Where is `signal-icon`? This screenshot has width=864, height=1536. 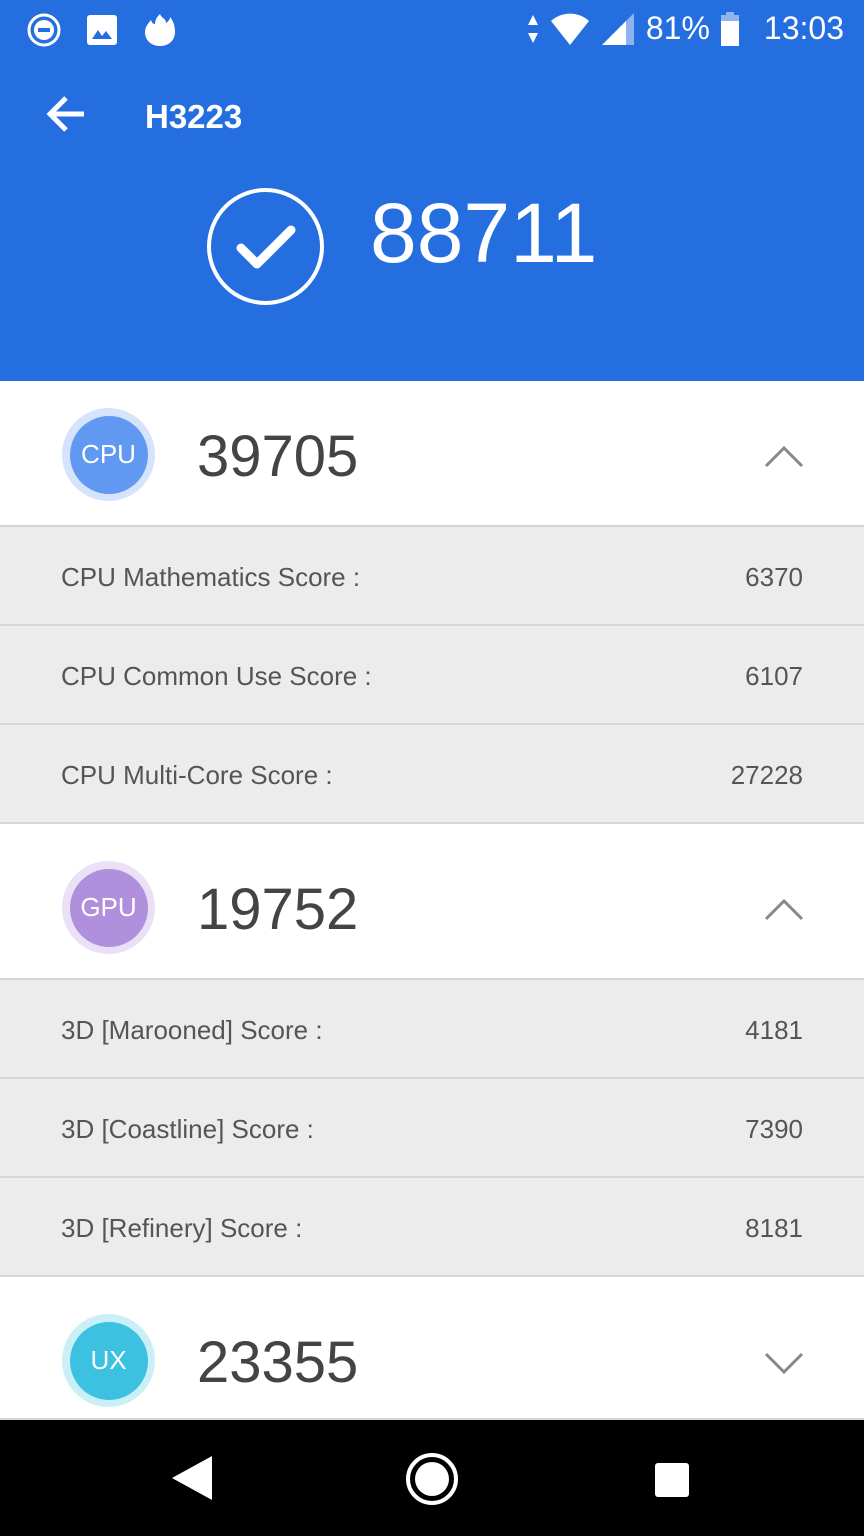
signal-icon is located at coordinates (617, 28).